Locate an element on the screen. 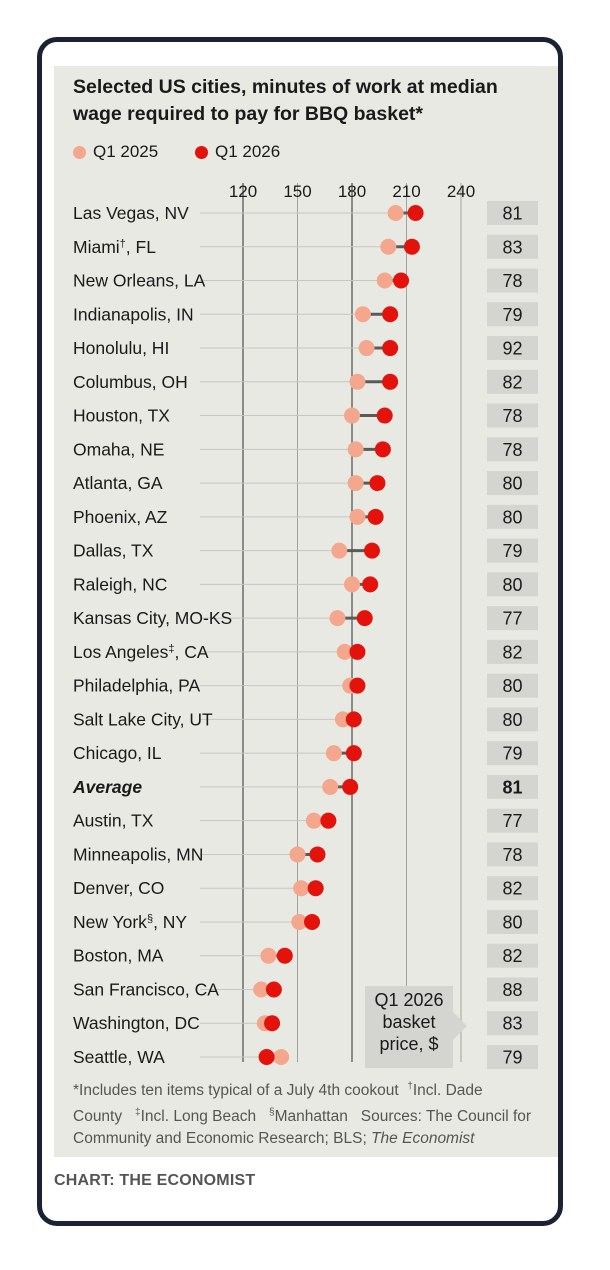  price-box-phoenix-az is located at coordinates (512, 516).